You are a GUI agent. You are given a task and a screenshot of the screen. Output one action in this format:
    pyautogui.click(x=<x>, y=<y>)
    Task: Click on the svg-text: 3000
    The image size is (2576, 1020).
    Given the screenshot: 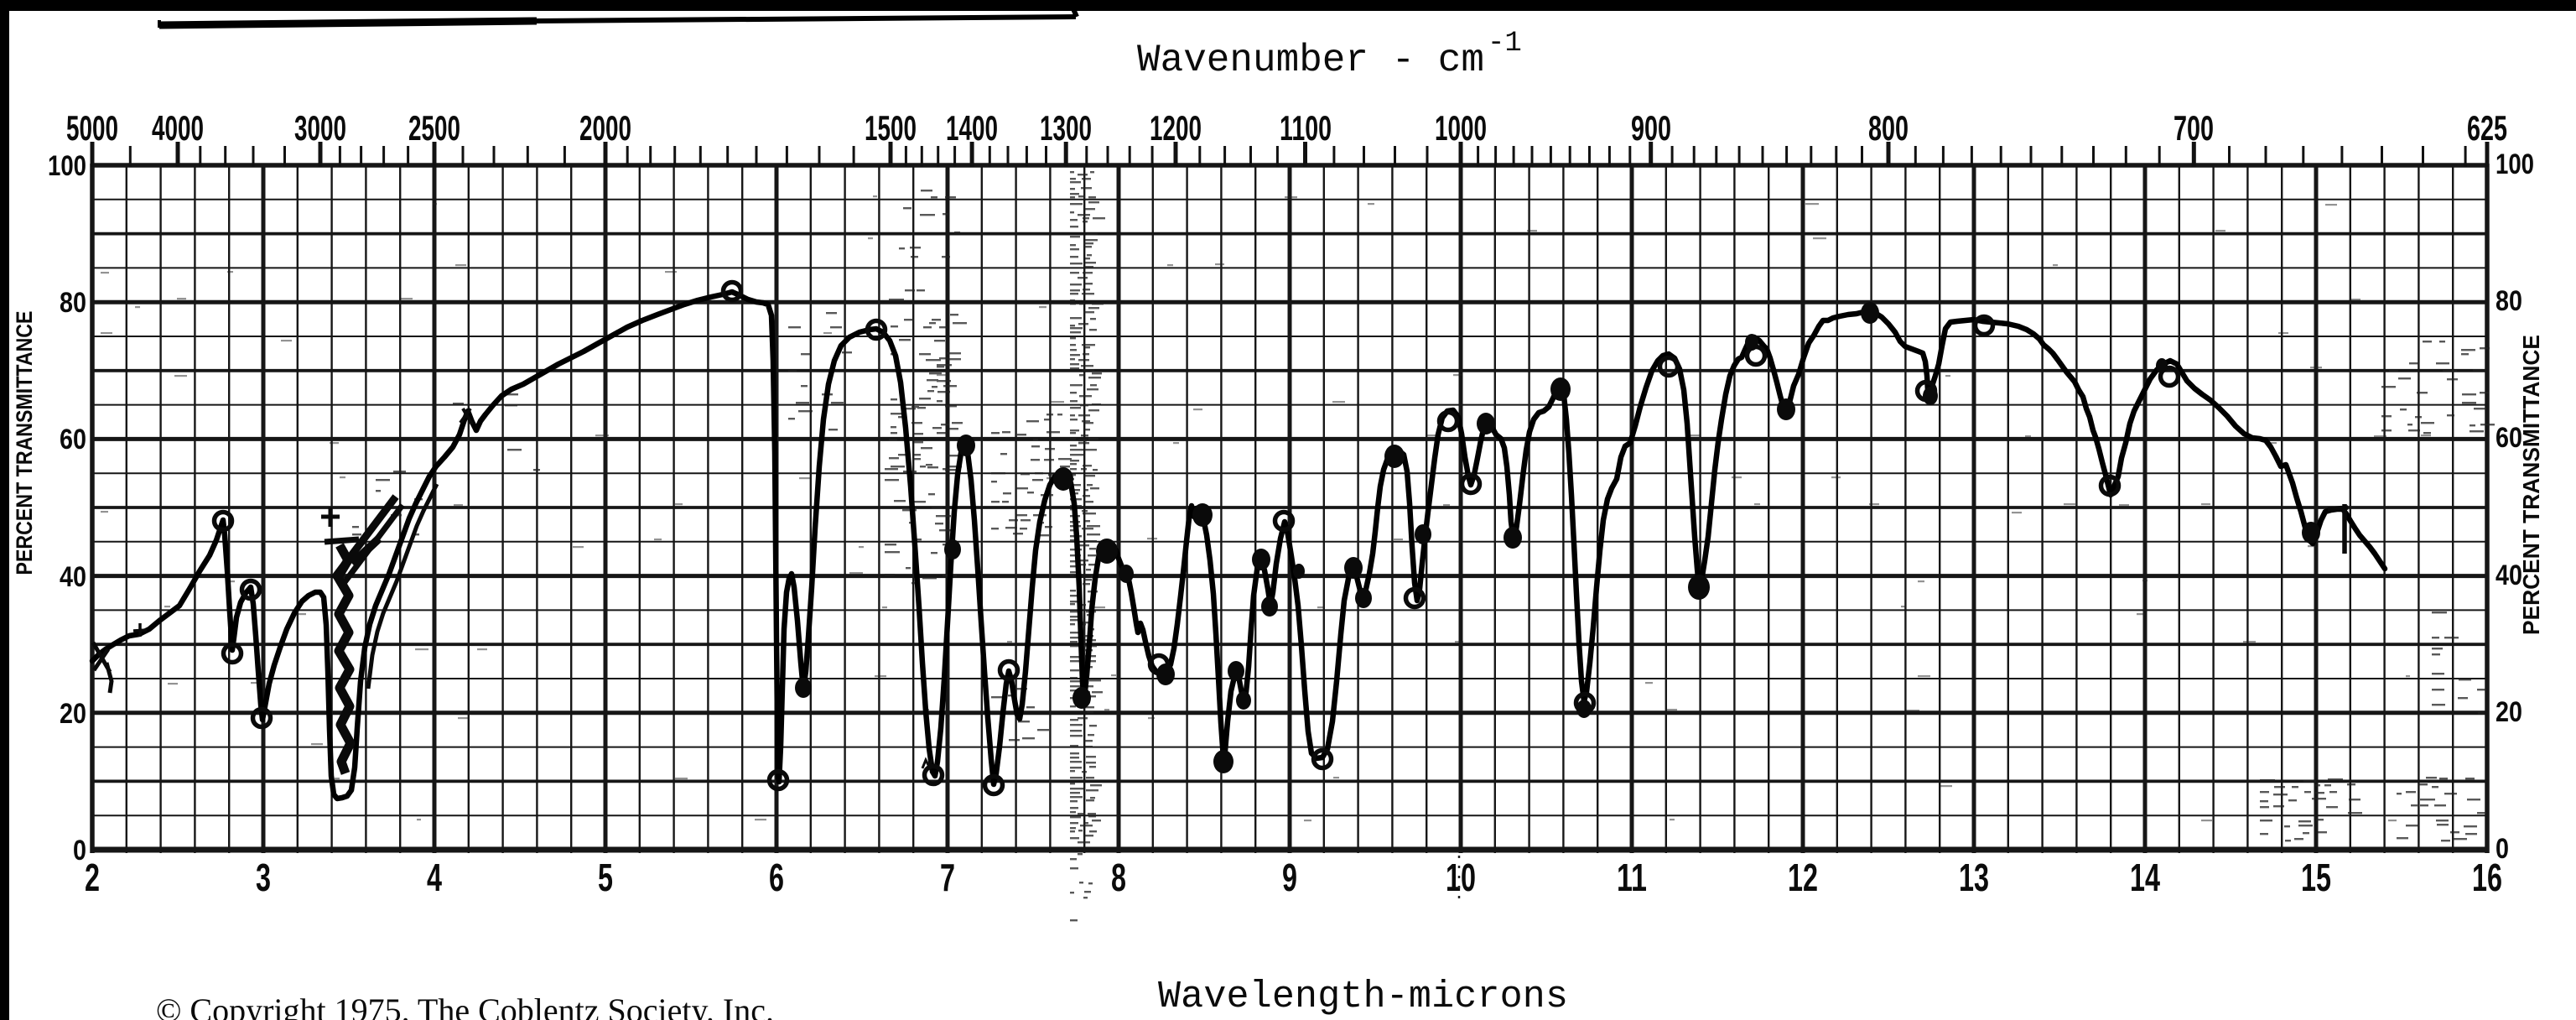 What is the action you would take?
    pyautogui.click(x=320, y=128)
    